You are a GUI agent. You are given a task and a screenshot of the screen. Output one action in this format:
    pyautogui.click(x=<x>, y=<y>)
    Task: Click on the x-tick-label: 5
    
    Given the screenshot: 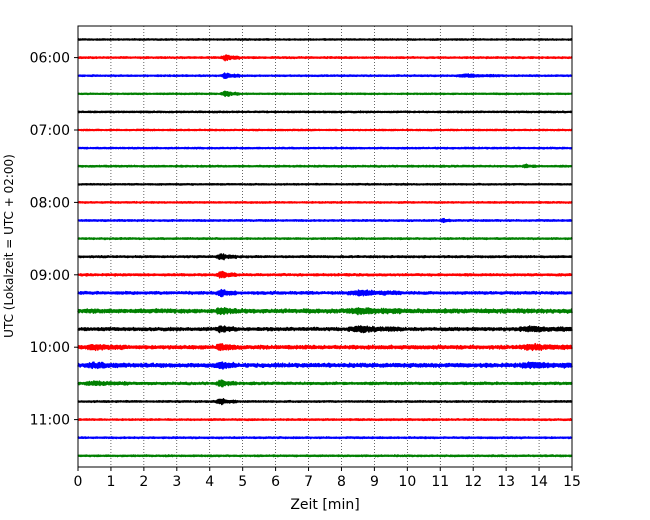 What is the action you would take?
    pyautogui.click(x=242, y=482)
    